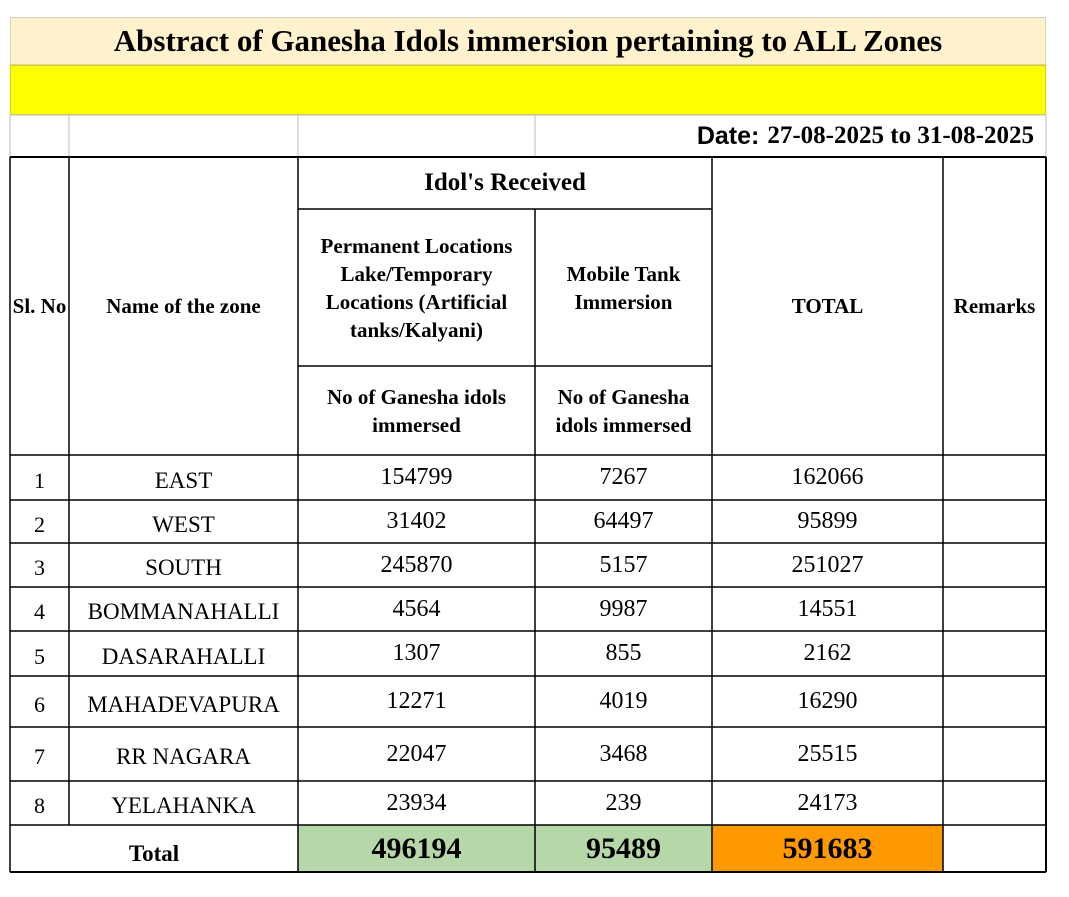 The image size is (1069, 897). I want to click on row-permanent-count: 31402, so click(416, 521).